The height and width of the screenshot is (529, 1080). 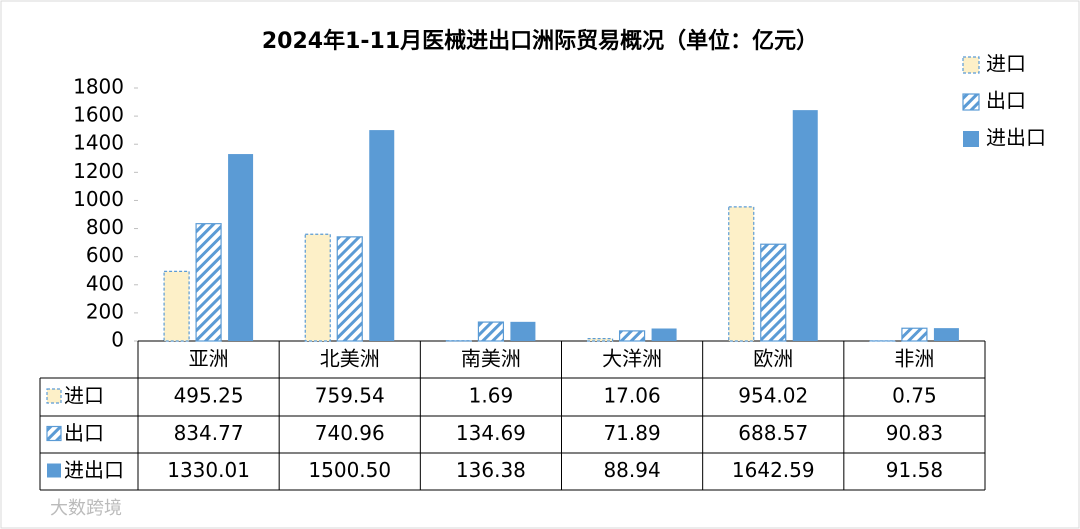 What do you see at coordinates (105, 311) in the screenshot?
I see `y-tick-label: 200` at bounding box center [105, 311].